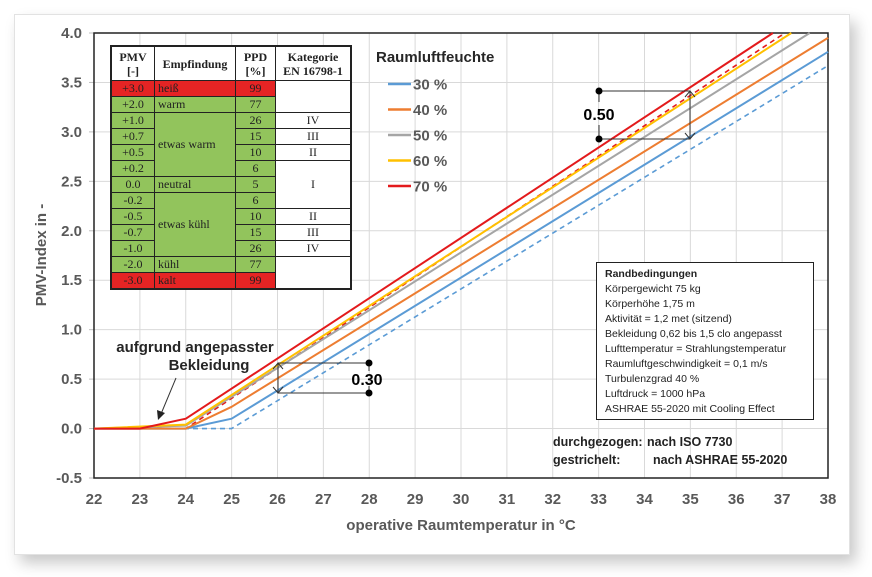  I want to click on y-tick-label: 1.0, so click(71, 330).